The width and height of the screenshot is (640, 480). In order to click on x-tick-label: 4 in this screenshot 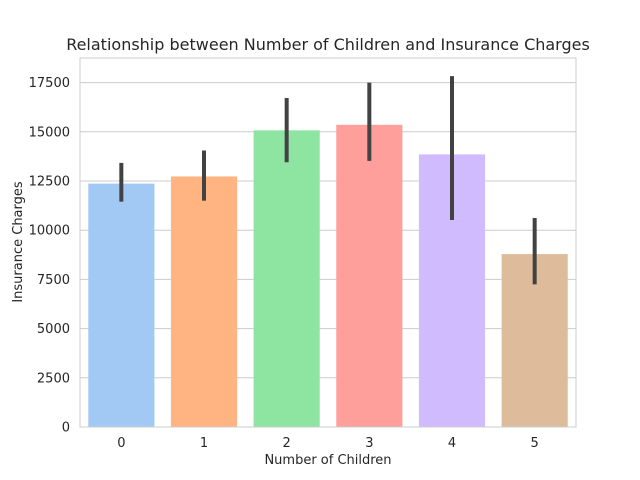, I will do `click(452, 443)`.